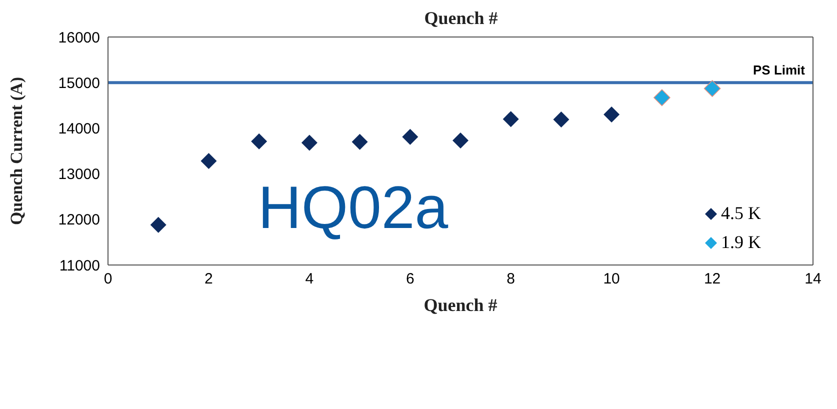  What do you see at coordinates (461, 18) in the screenshot?
I see `chart-title: Quench #` at bounding box center [461, 18].